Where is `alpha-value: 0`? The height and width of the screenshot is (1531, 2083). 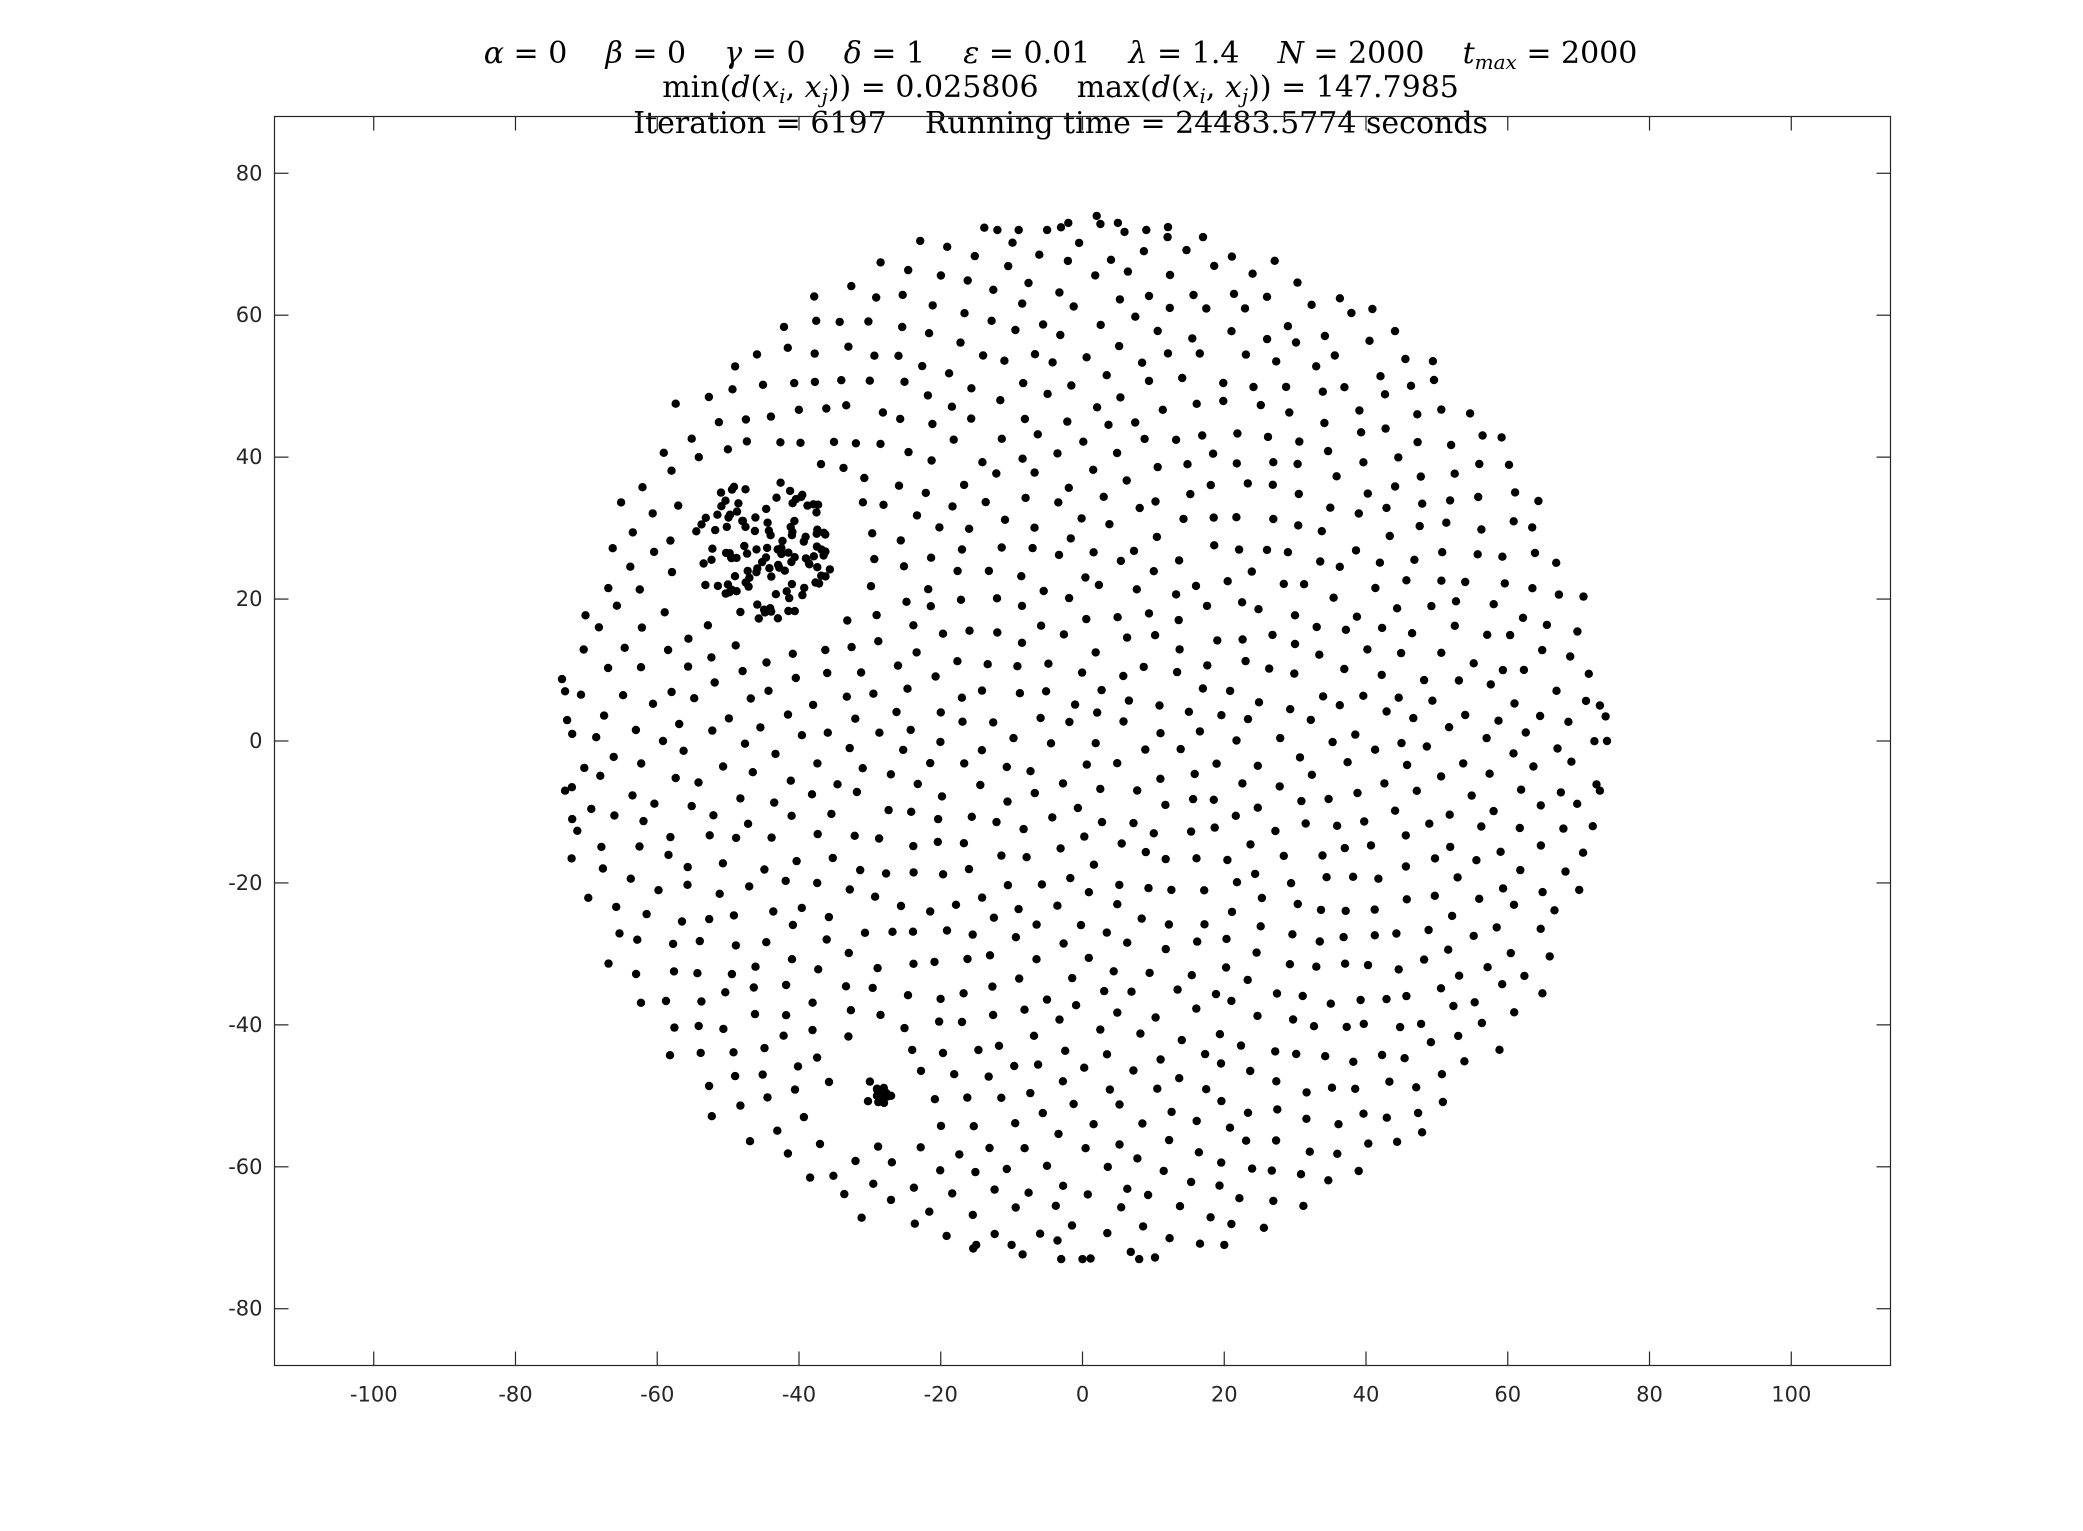
alpha-value: 0 is located at coordinates (558, 53).